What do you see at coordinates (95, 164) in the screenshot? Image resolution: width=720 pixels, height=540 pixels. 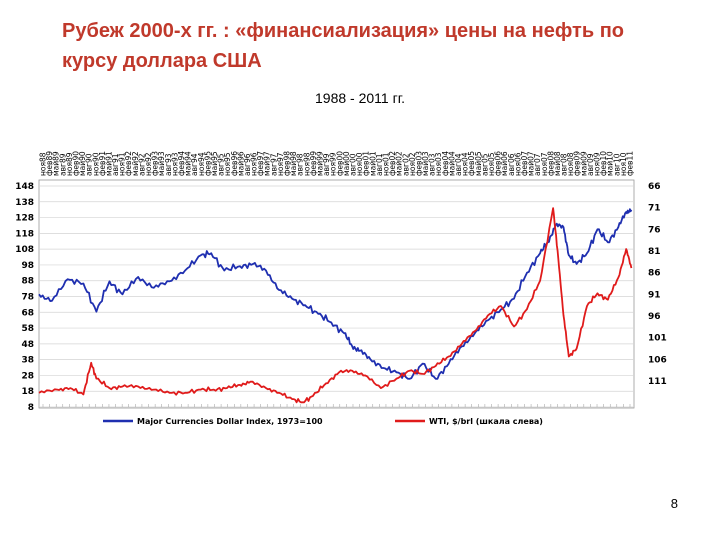 I see `x-tick-label: ноя90` at bounding box center [95, 164].